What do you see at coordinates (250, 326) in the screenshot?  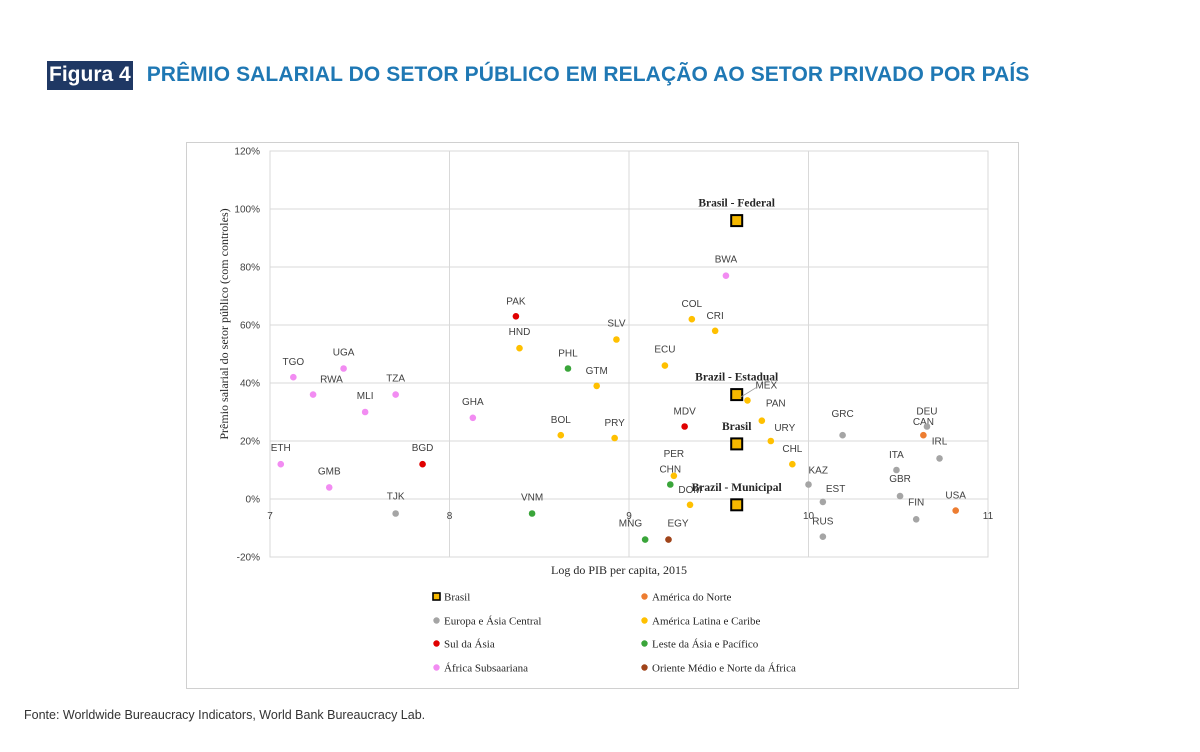 I see `y-tick-label: 60%` at bounding box center [250, 326].